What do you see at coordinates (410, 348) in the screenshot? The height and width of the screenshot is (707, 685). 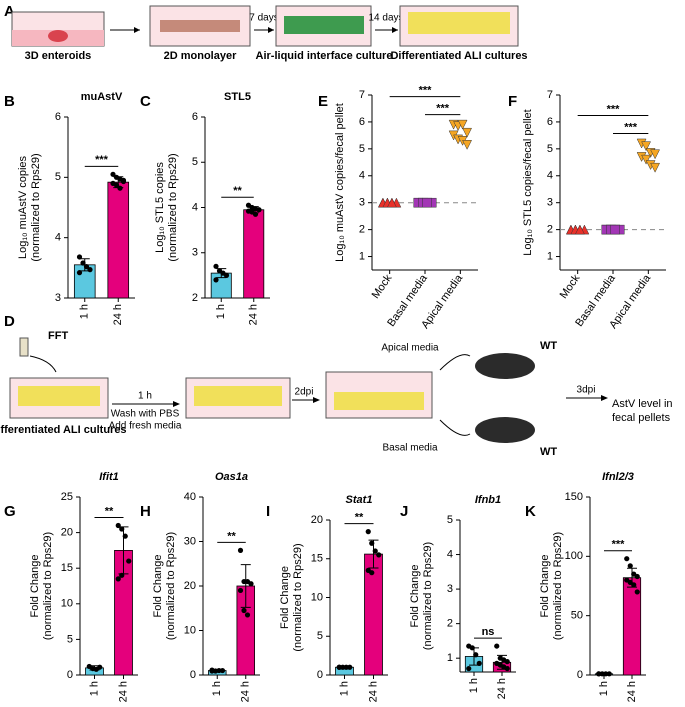 I see `media-label: Apical media` at bounding box center [410, 348].